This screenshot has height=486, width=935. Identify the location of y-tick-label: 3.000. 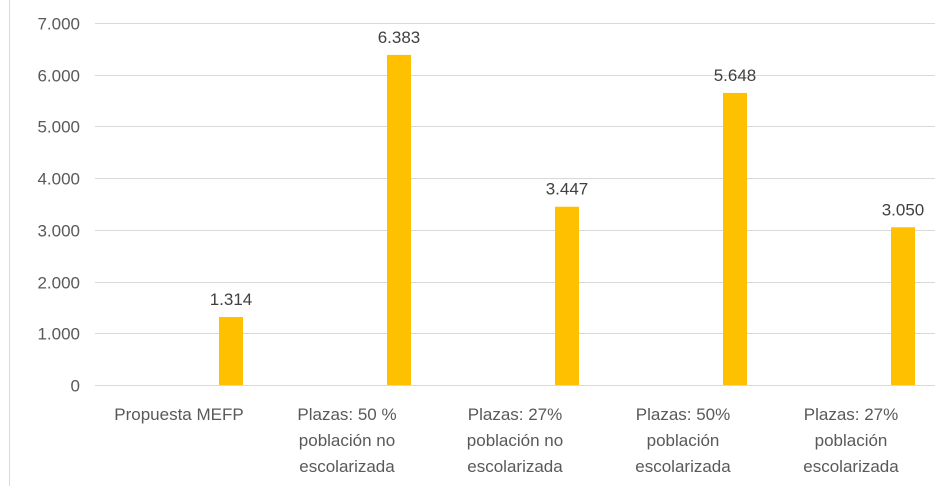
(58, 231).